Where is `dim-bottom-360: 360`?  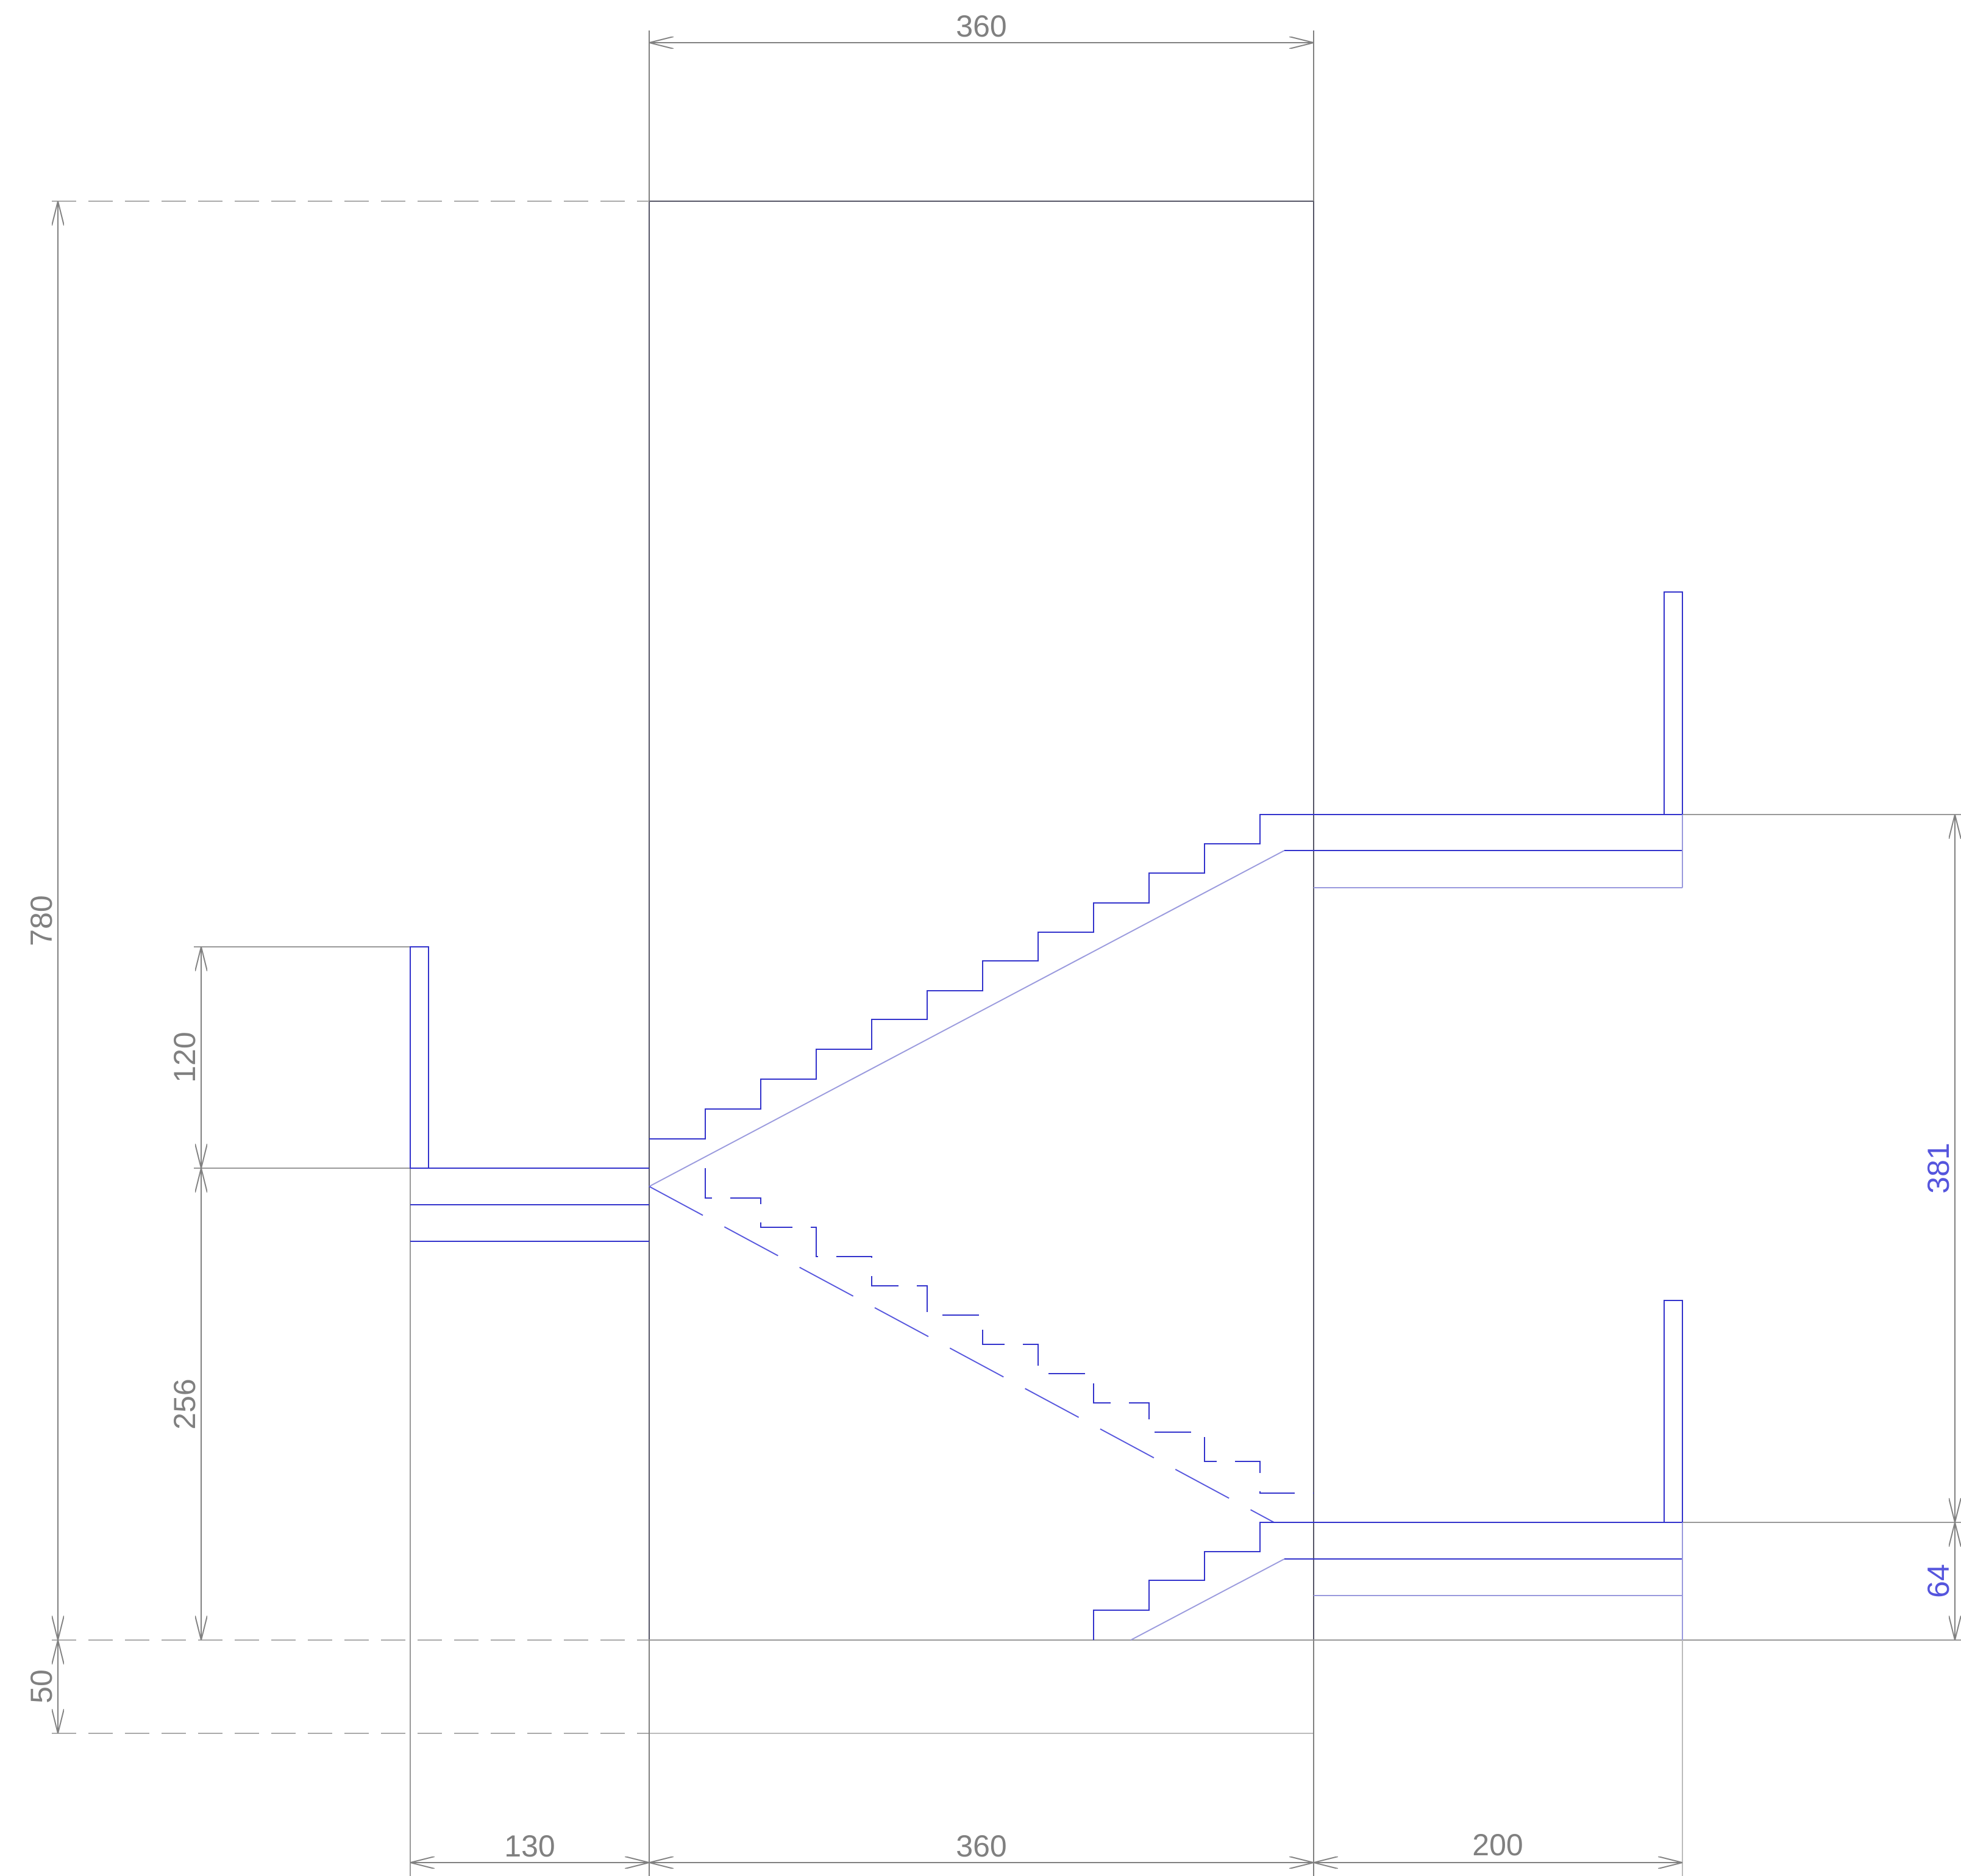
dim-bottom-360: 360 is located at coordinates (981, 1846).